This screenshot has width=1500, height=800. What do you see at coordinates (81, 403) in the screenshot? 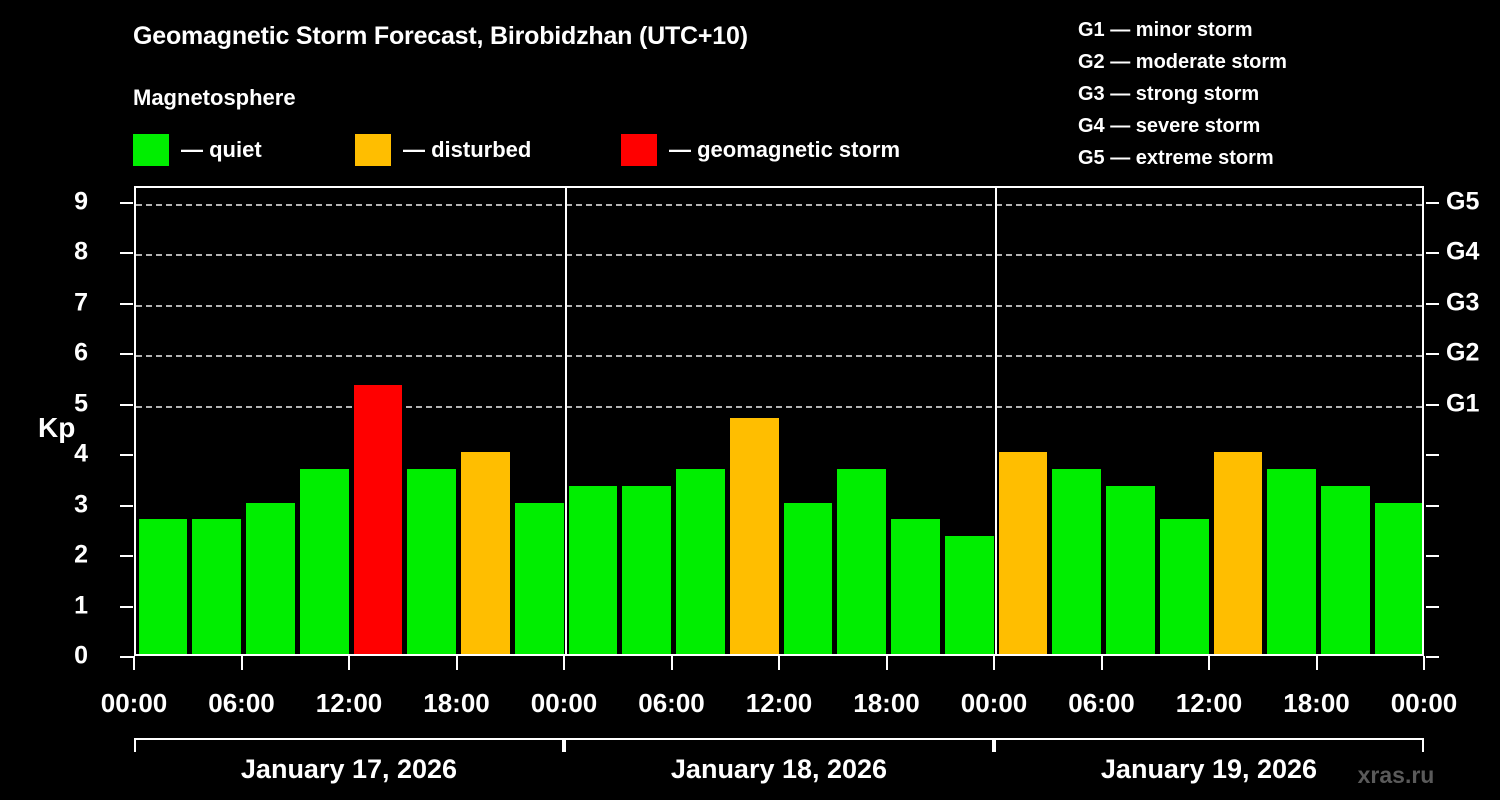
I see `y-tick-label-5: 5` at bounding box center [81, 403].